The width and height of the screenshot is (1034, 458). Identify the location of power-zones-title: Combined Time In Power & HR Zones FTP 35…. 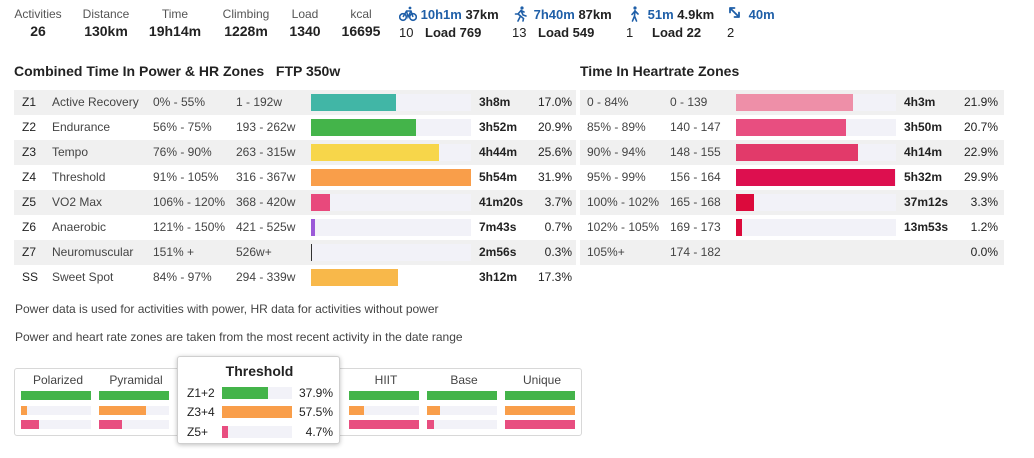
(177, 71).